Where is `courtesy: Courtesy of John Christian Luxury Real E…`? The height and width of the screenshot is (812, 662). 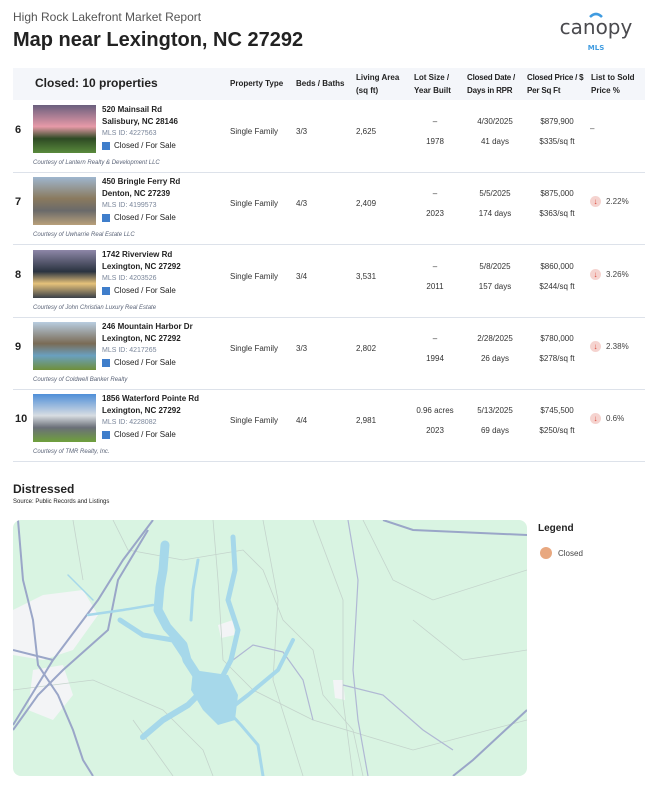 courtesy: Courtesy of John Christian Luxury Real E… is located at coordinates (95, 307).